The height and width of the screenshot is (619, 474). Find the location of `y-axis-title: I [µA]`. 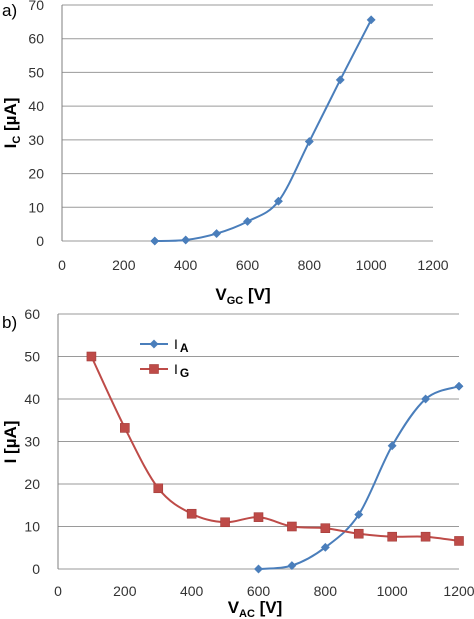

y-axis-title: I [µA] is located at coordinates (10, 442).